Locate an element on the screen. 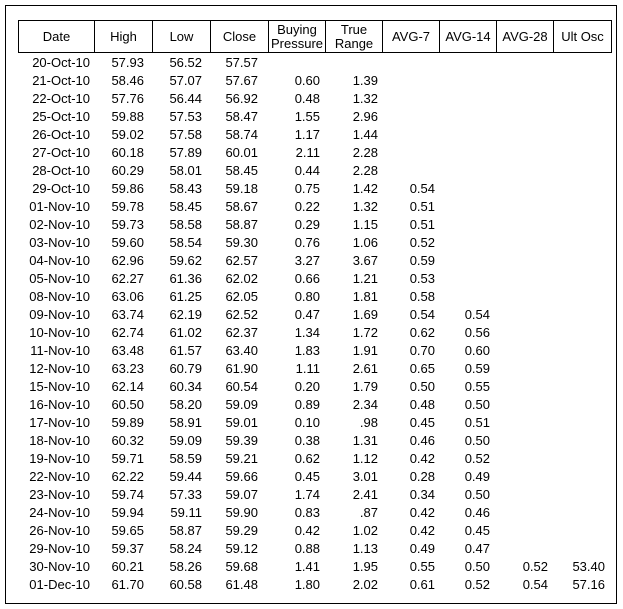 This screenshot has height=609, width=623. cell-bp: 0.10 is located at coordinates (307, 422).